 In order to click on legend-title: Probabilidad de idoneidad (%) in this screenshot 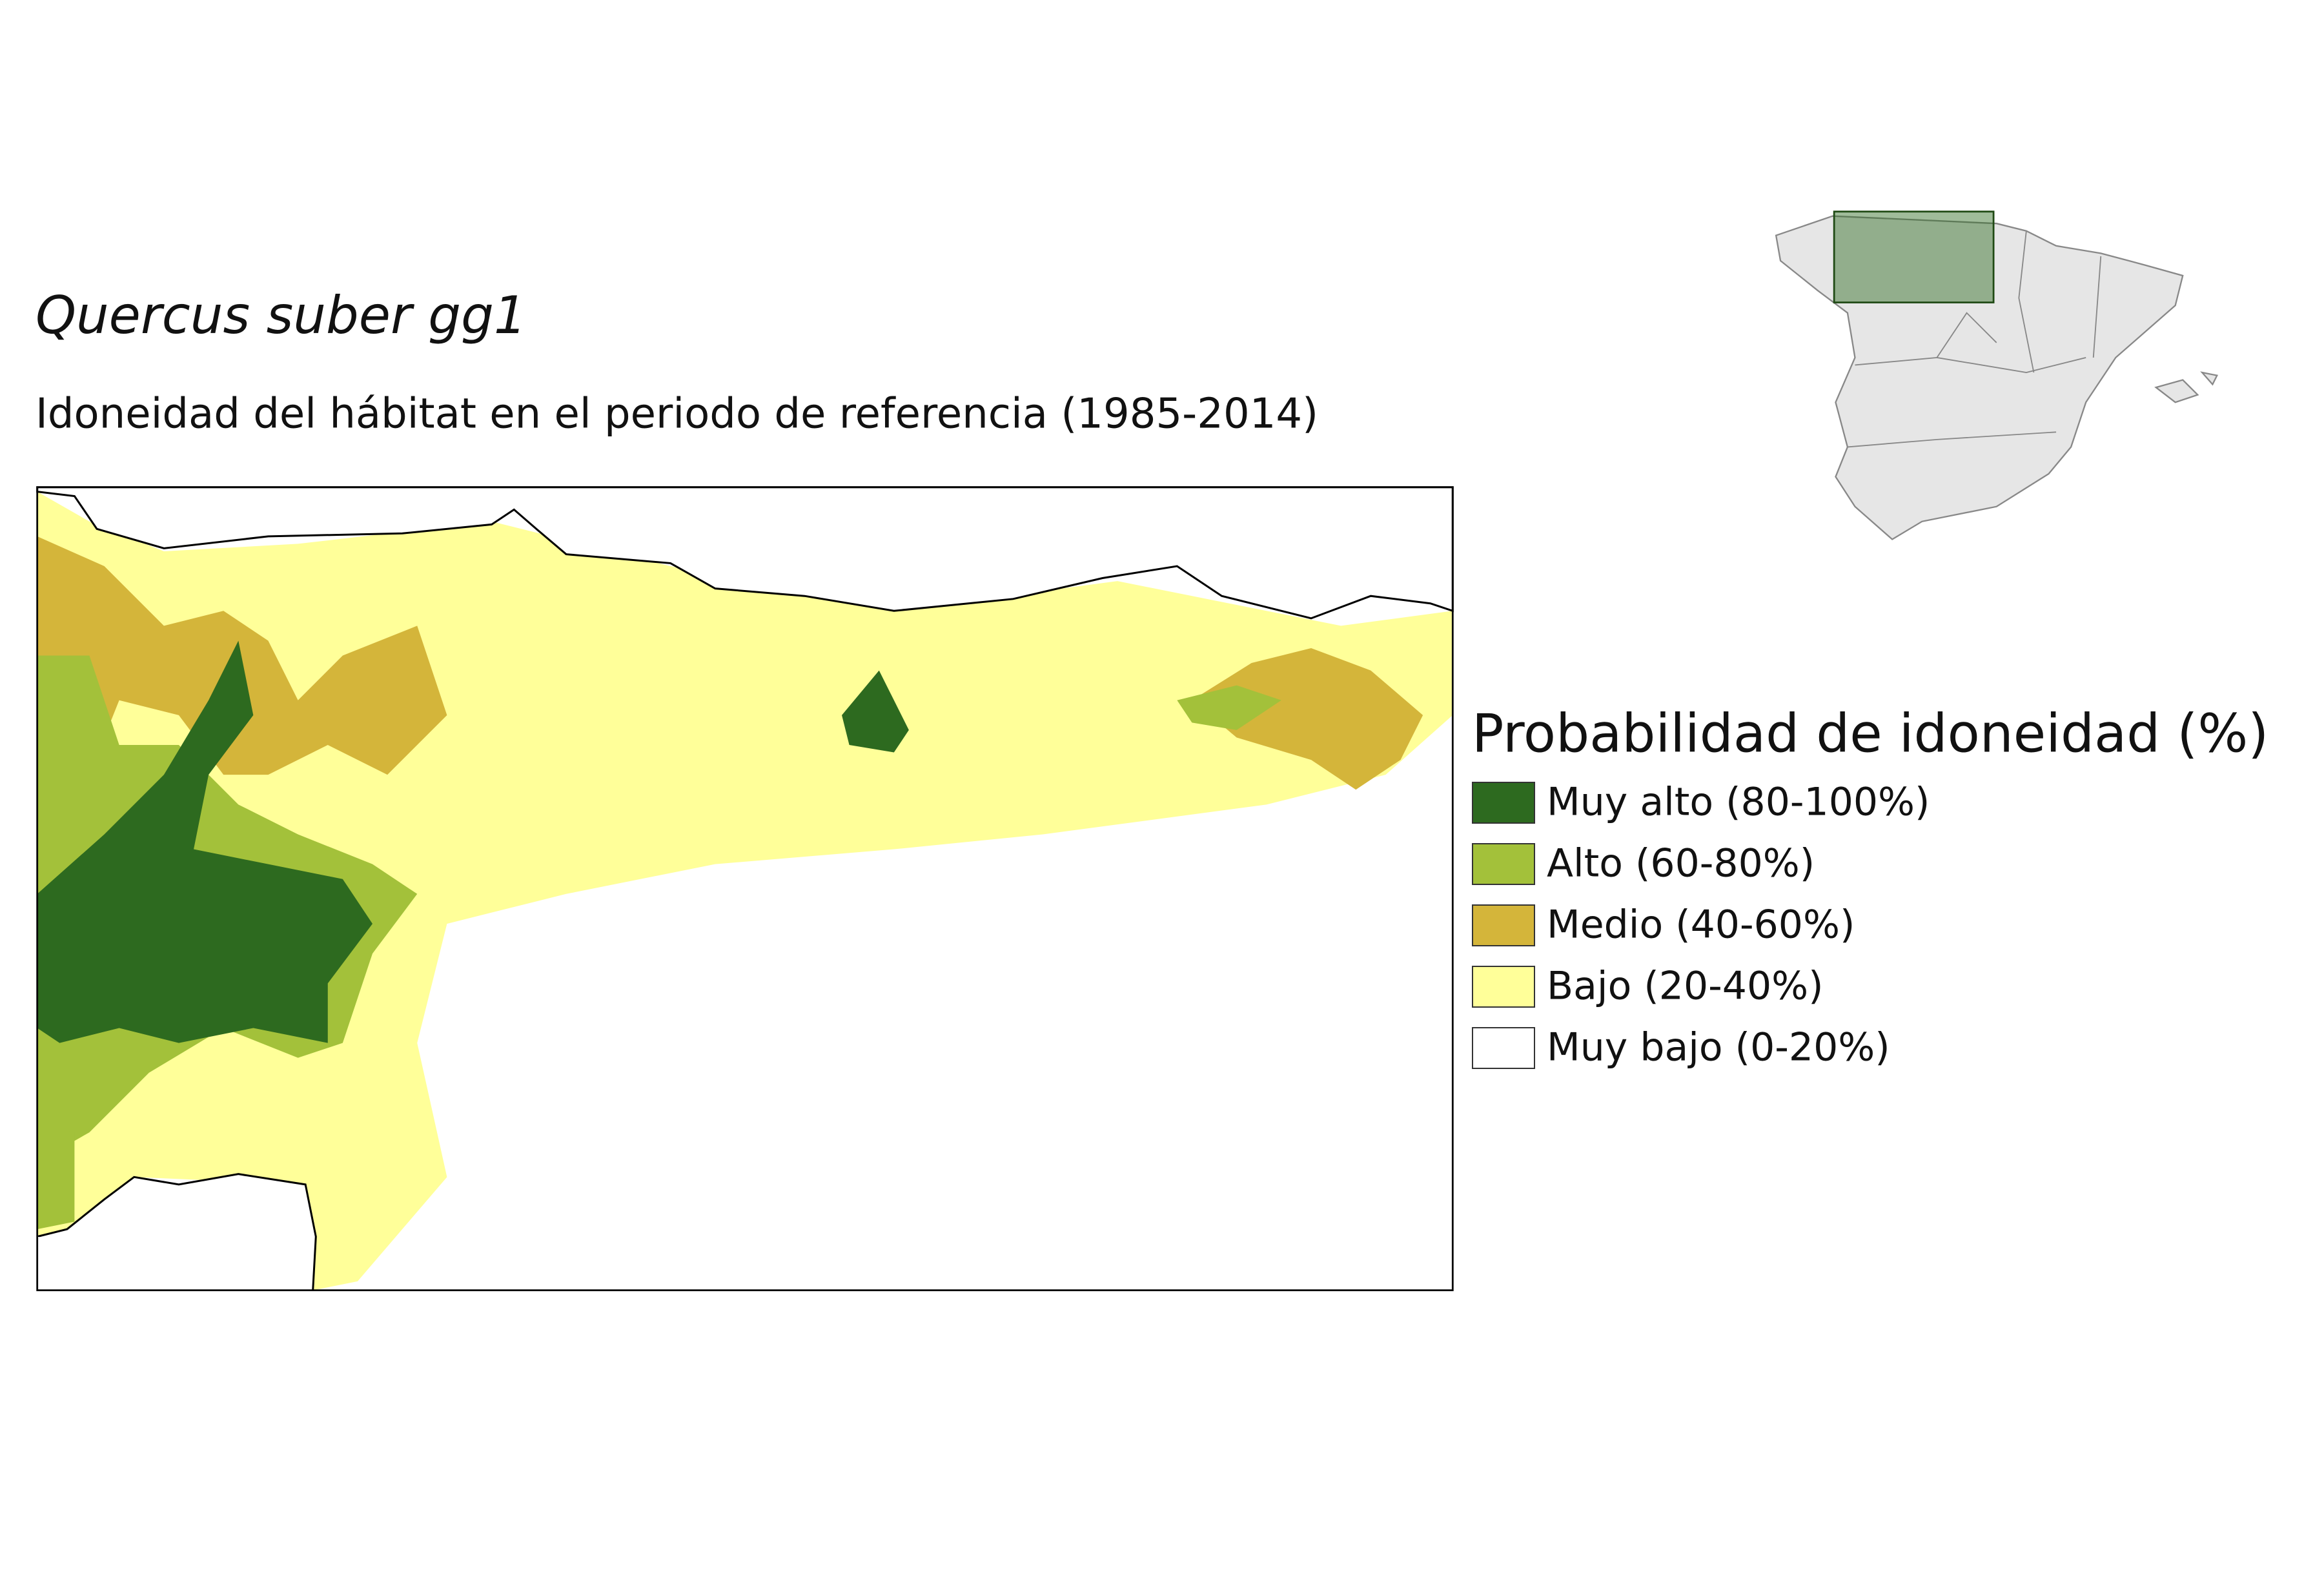, I will do `click(1870, 733)`.